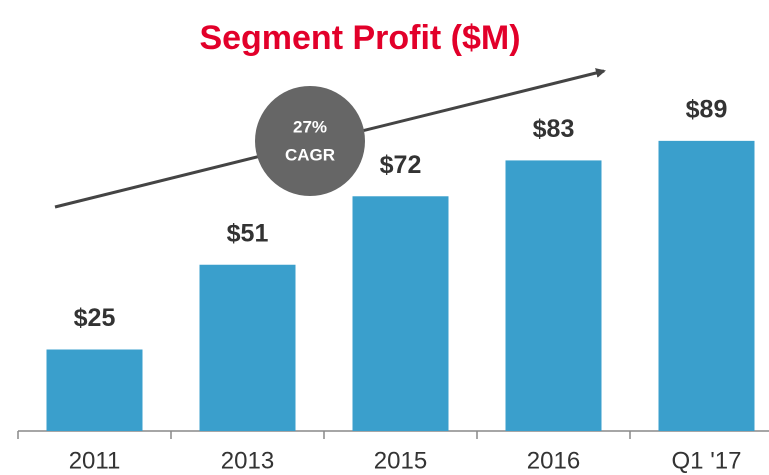  I want to click on x-tick-label: 2015, so click(400, 460).